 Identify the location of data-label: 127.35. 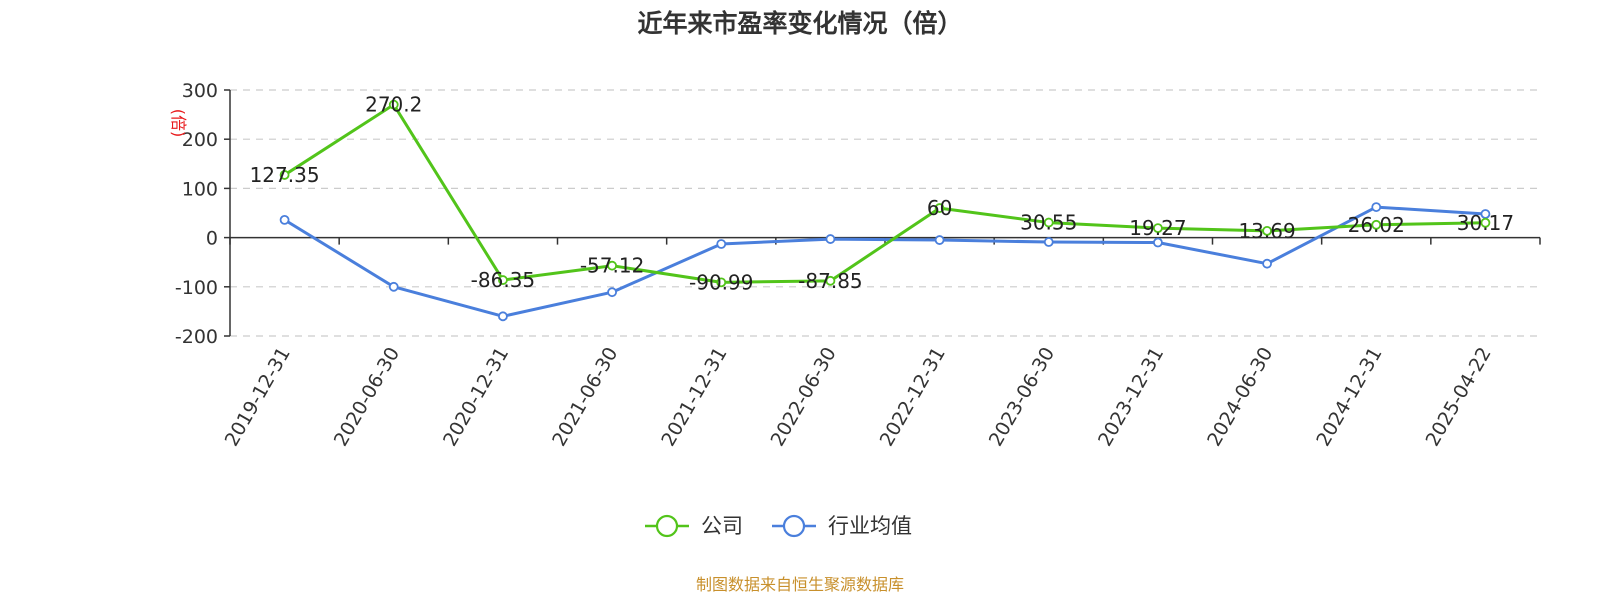
(285, 175).